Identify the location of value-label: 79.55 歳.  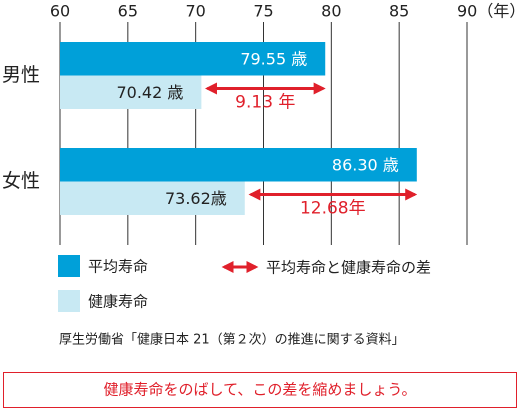
(273, 58).